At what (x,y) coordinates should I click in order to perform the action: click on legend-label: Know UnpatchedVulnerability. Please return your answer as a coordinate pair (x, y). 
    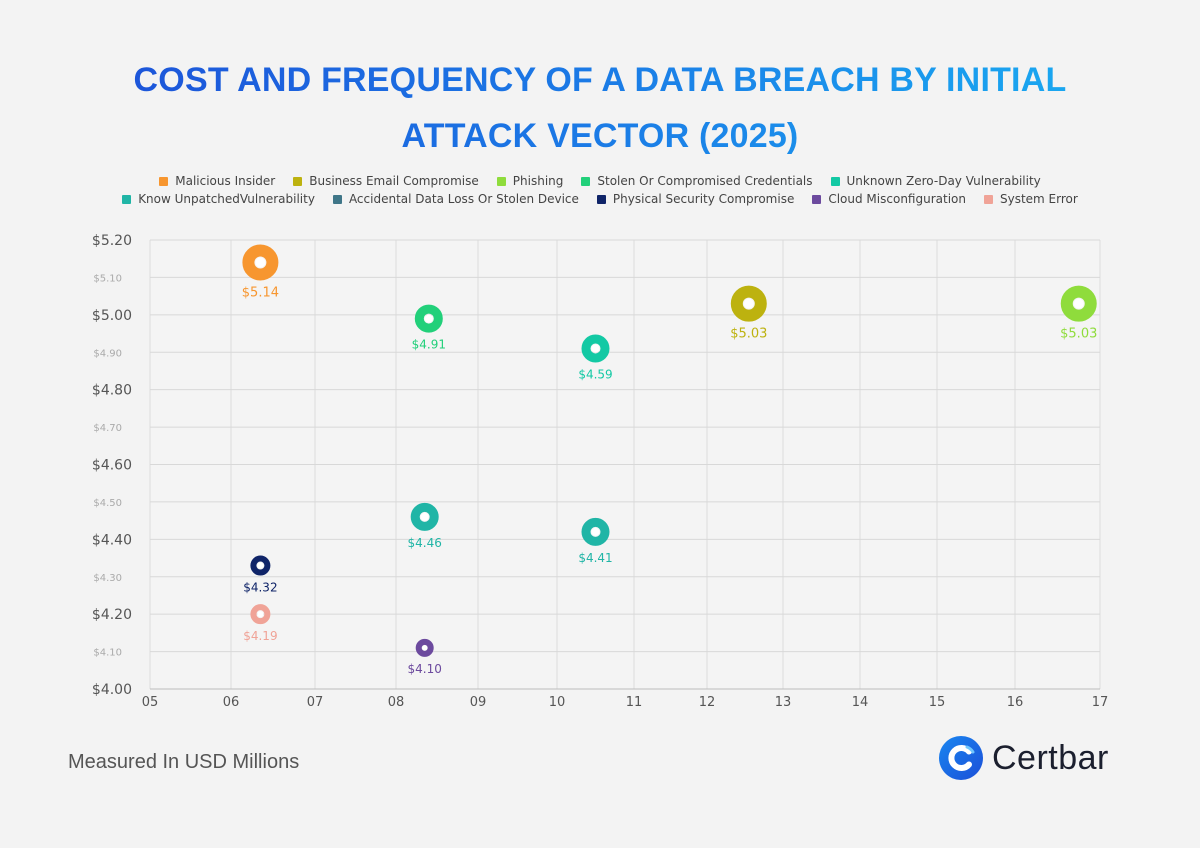
    Looking at the image, I should click on (226, 199).